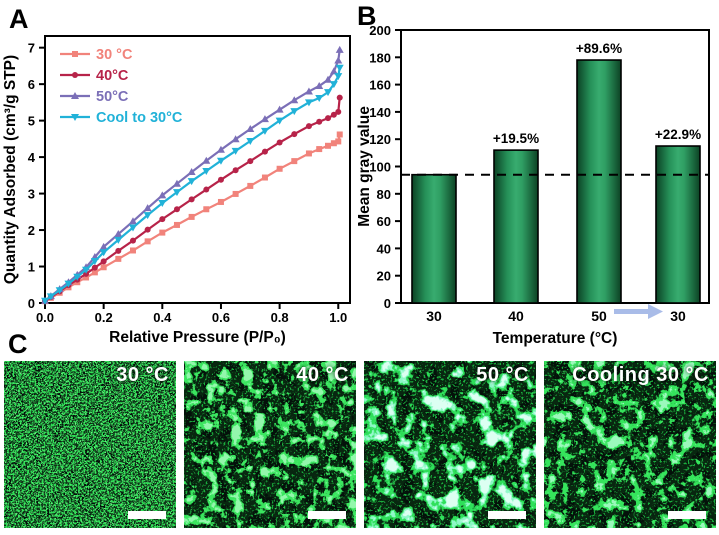  Describe the element at coordinates (434, 316) in the screenshot. I see `x-category-label: 30` at that location.